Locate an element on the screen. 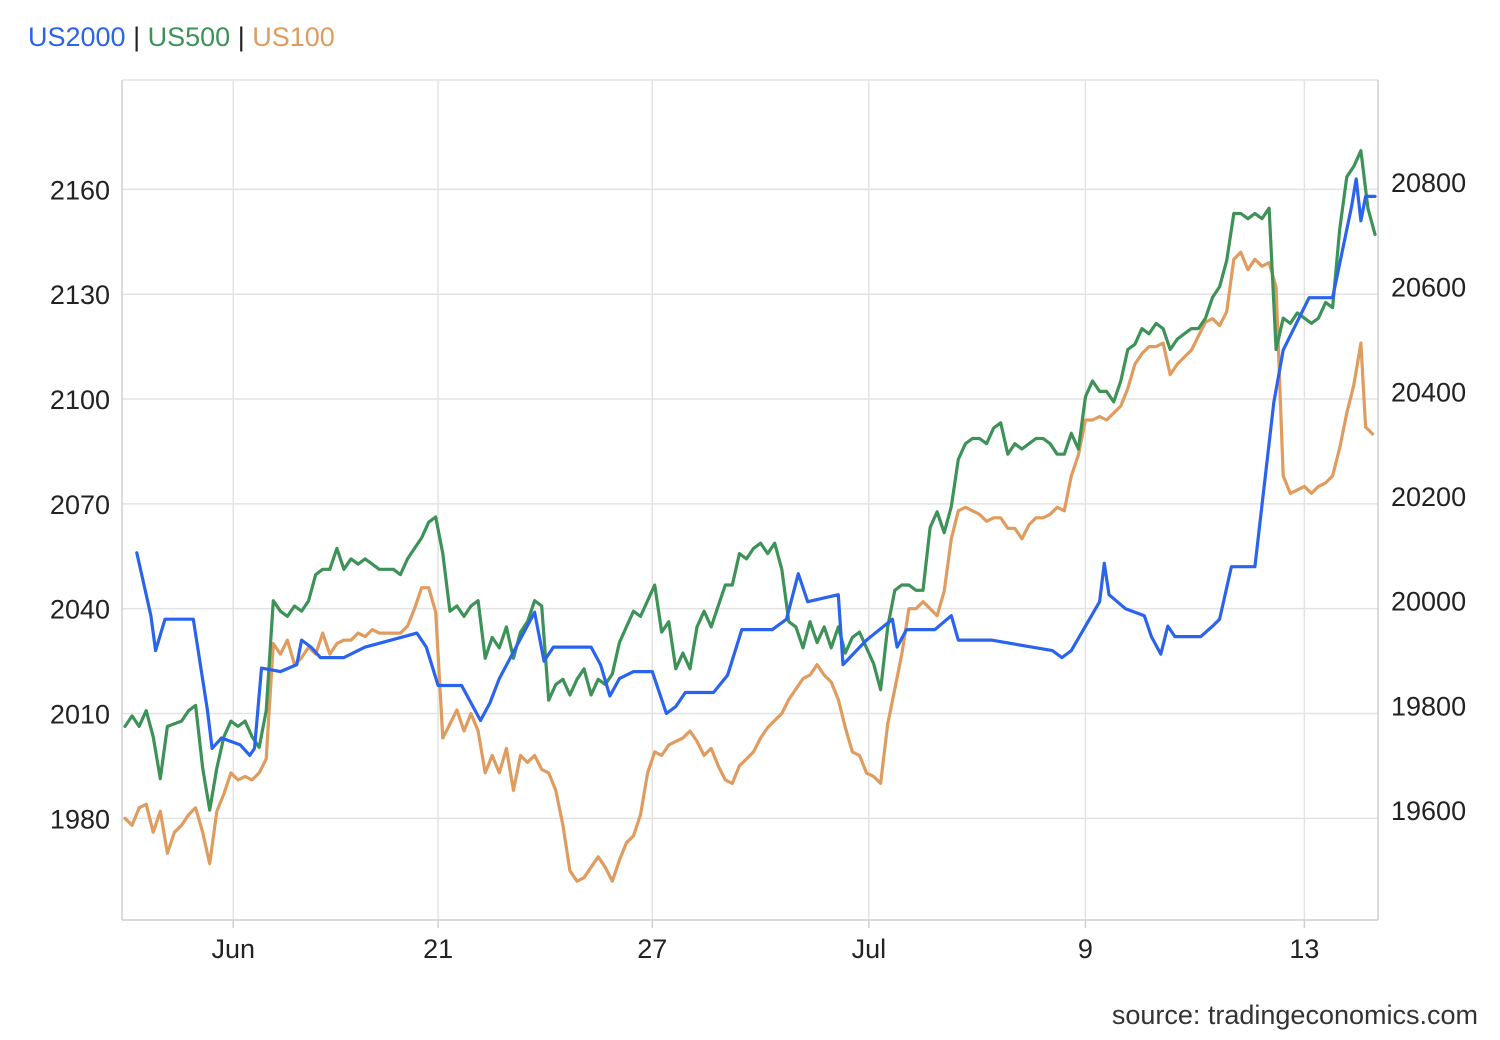 The image size is (1500, 1040). x-tick-label: 13 is located at coordinates (1304, 949).